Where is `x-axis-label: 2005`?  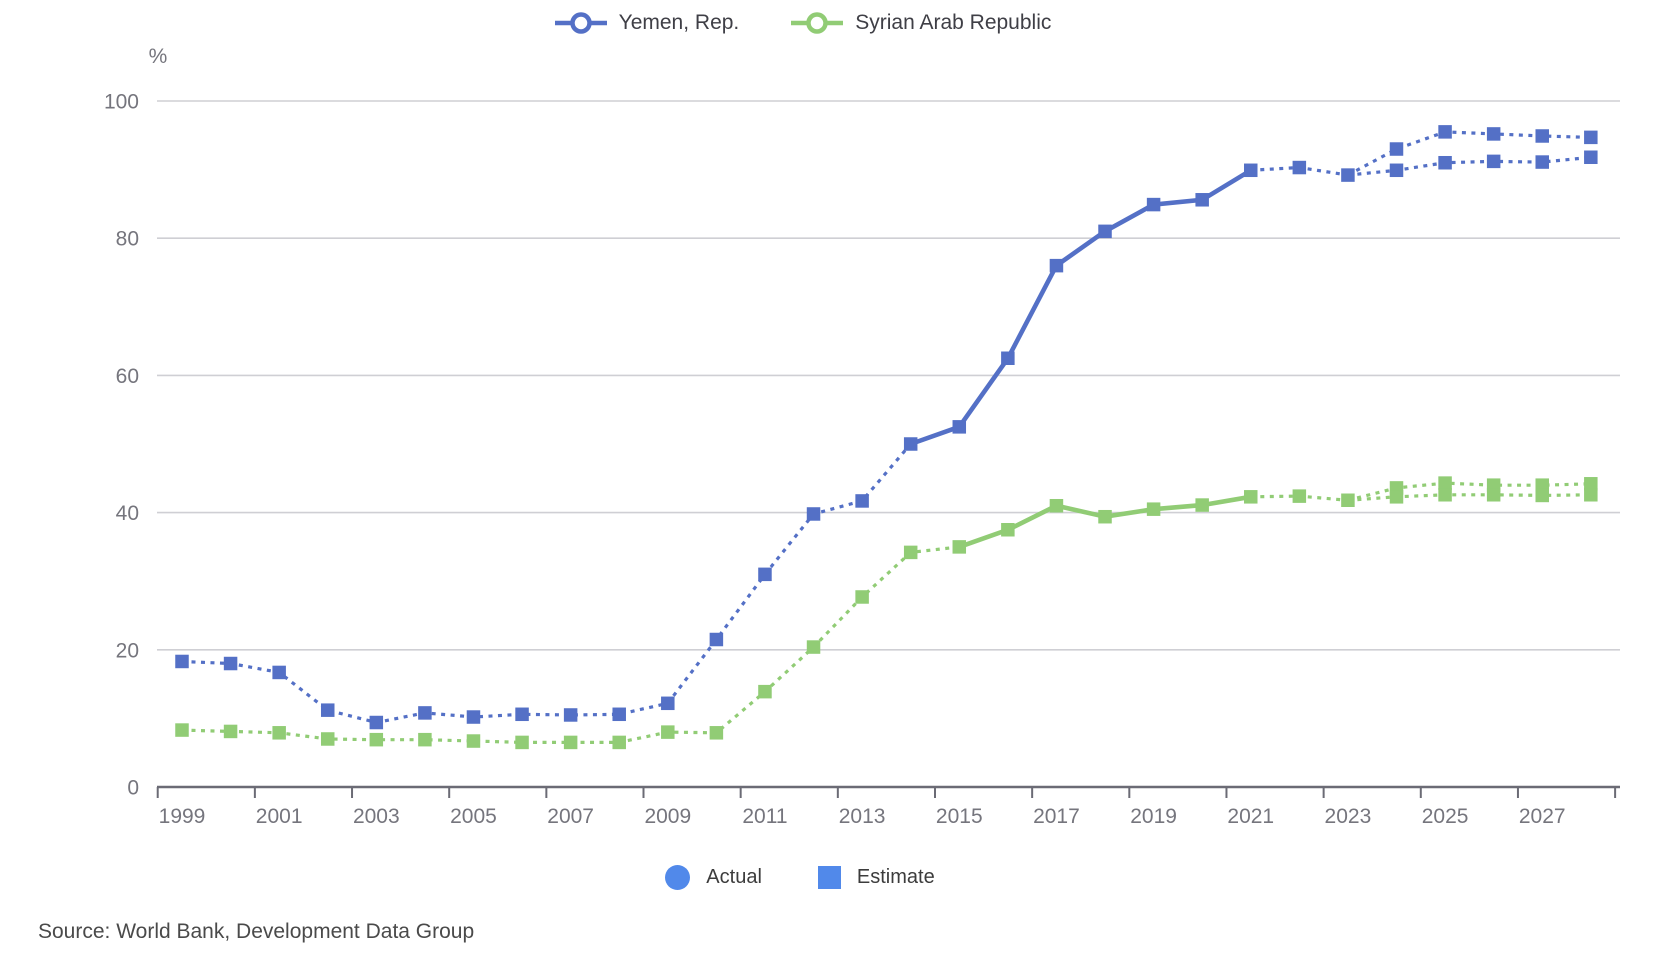
x-axis-label: 2005 is located at coordinates (473, 816).